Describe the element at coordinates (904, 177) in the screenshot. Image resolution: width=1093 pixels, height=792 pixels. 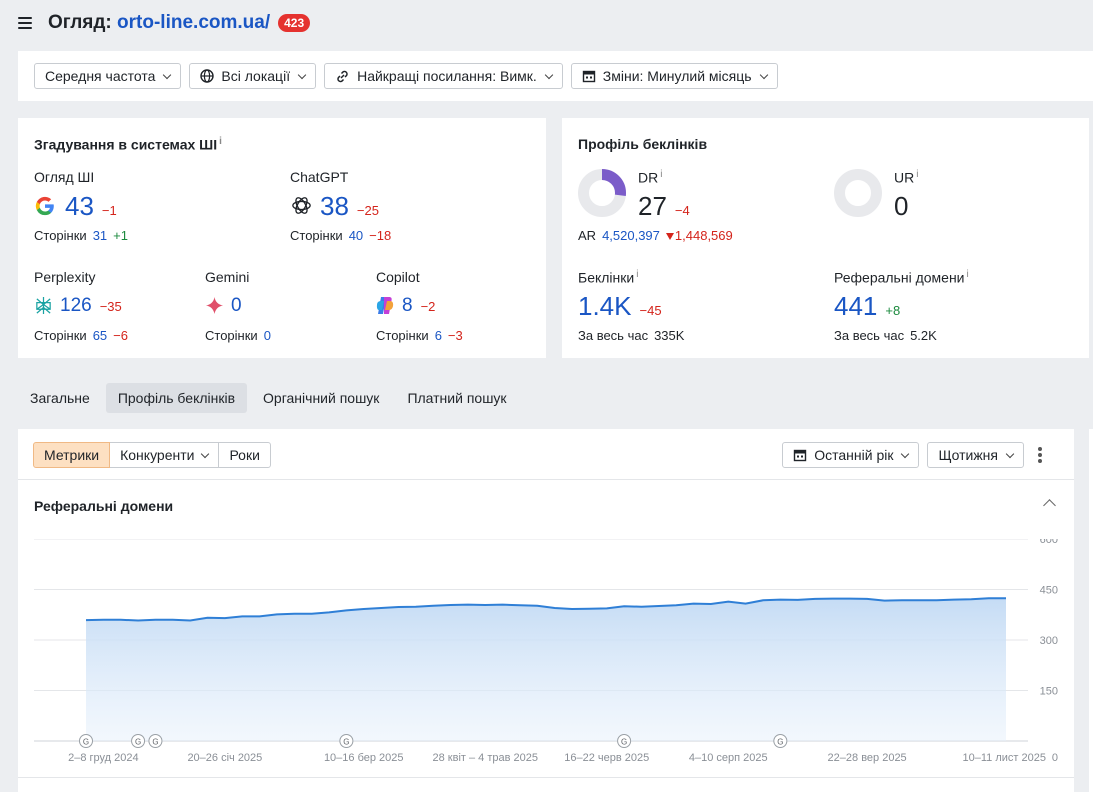
I see `ur-label-text: UR` at that location.